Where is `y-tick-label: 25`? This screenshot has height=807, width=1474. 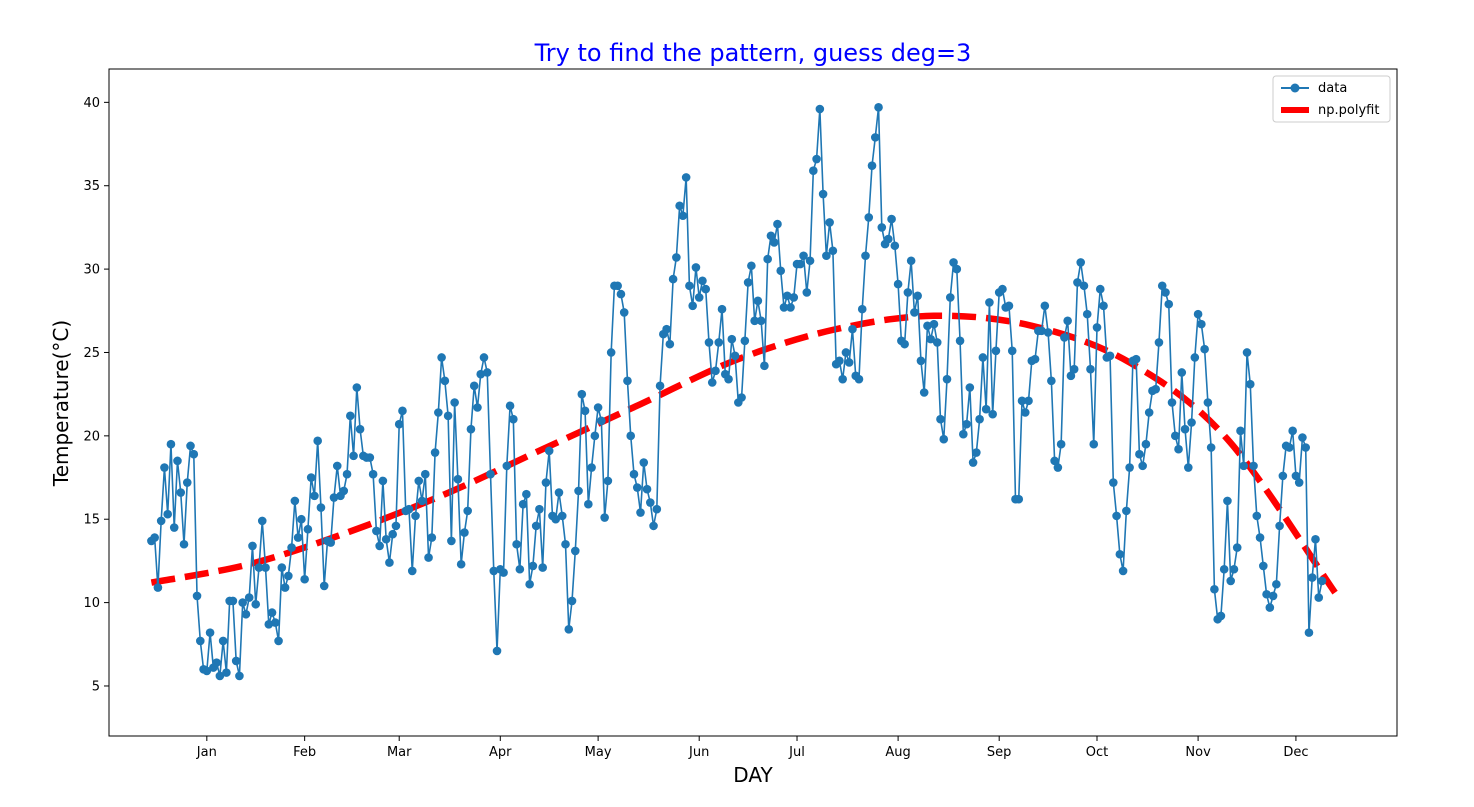
y-tick-label: 25 is located at coordinates (91, 353).